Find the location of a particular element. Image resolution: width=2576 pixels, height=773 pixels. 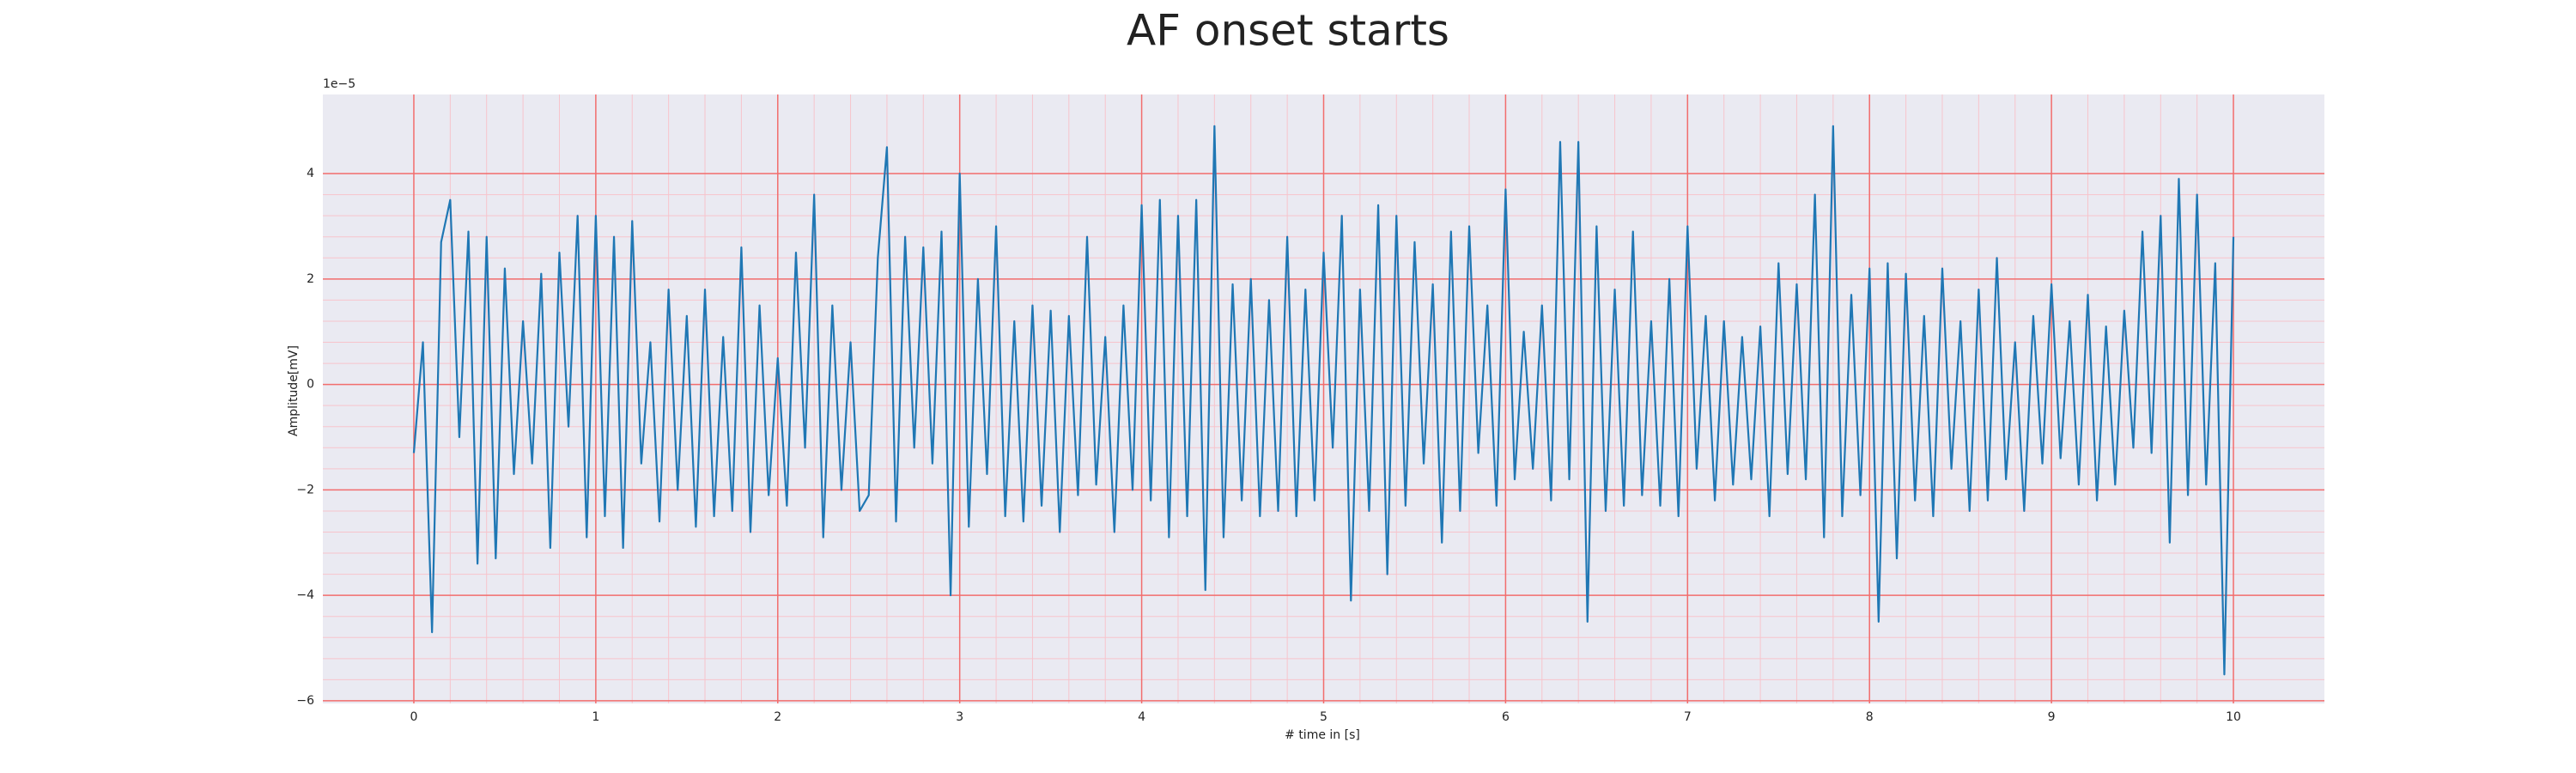

y-tick-label: −4 is located at coordinates (305, 595).